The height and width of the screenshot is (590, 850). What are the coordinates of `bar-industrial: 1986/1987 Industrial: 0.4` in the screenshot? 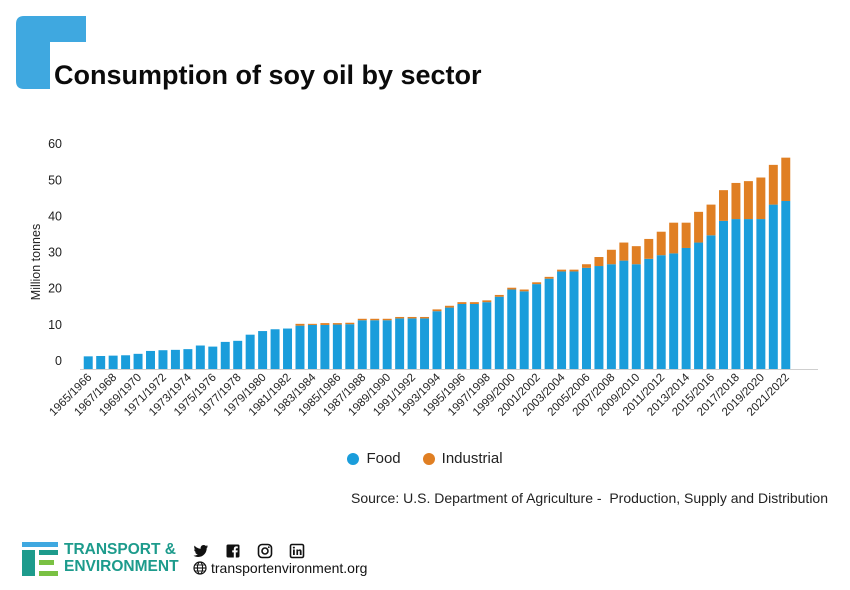 It's located at (350, 323).